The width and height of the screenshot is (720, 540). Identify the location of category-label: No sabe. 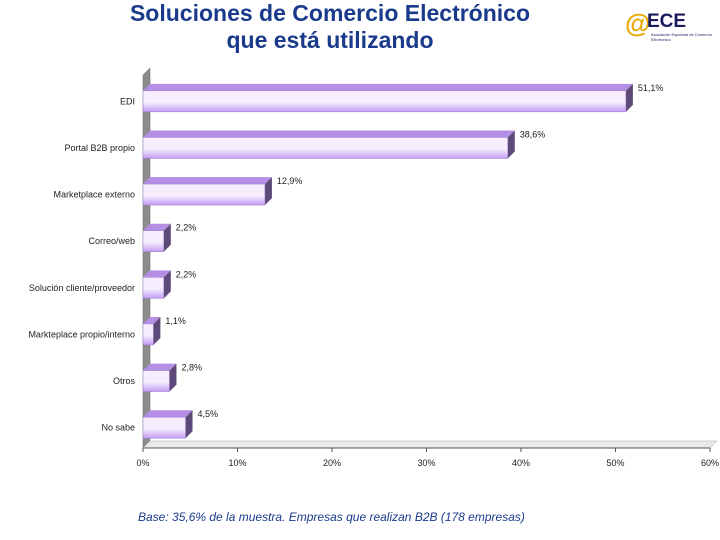
(118, 428).